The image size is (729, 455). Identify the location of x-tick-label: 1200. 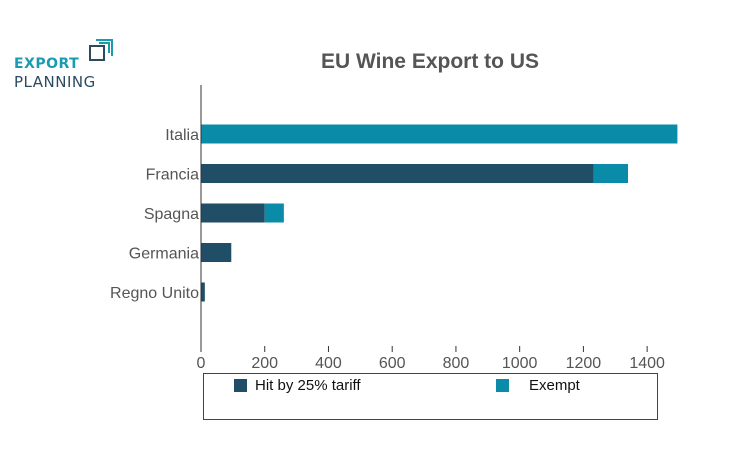
(584, 363).